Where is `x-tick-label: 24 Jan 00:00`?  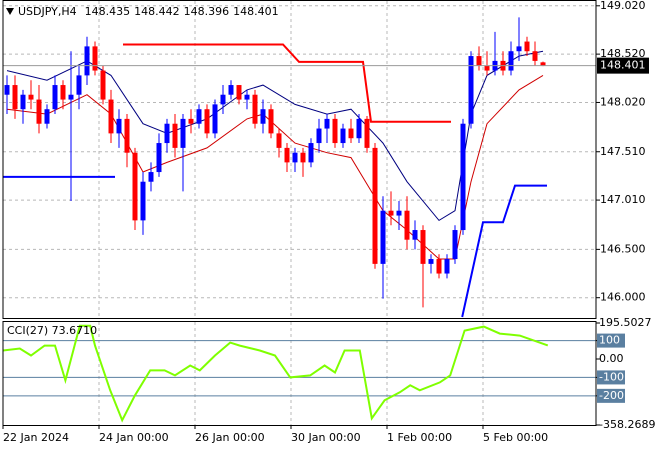
x-tick-label: 24 Jan 00:00 is located at coordinates (134, 437).